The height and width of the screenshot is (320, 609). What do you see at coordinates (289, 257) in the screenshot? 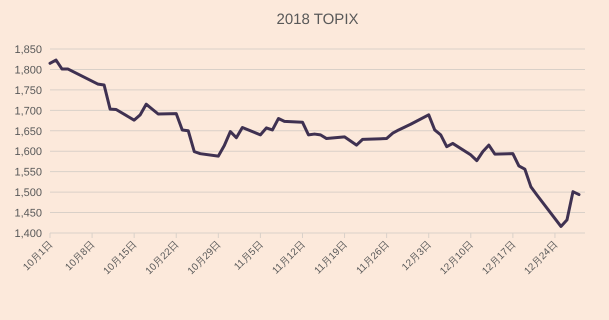
I see `x-tick-label: 11月12日` at bounding box center [289, 257].